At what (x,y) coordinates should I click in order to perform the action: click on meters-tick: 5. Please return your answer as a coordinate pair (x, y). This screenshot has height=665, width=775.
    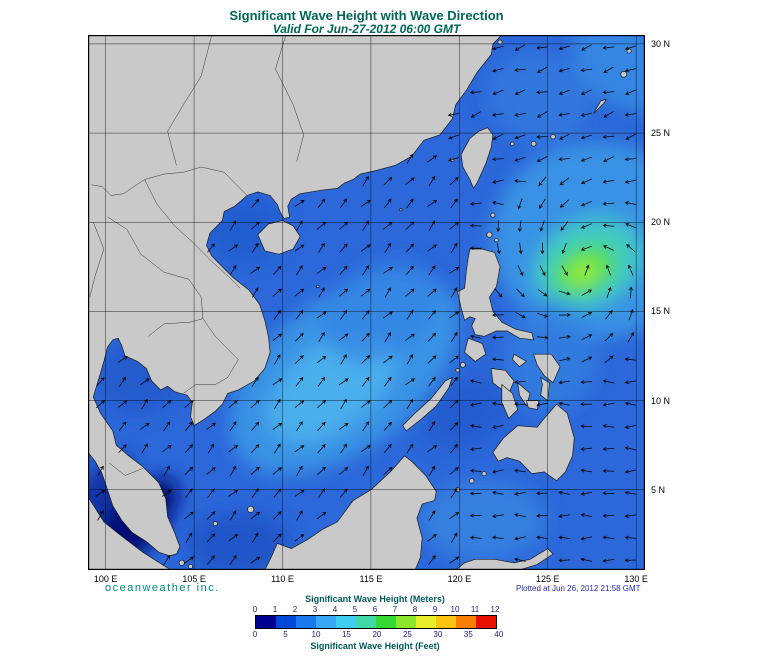
    Looking at the image, I should click on (355, 609).